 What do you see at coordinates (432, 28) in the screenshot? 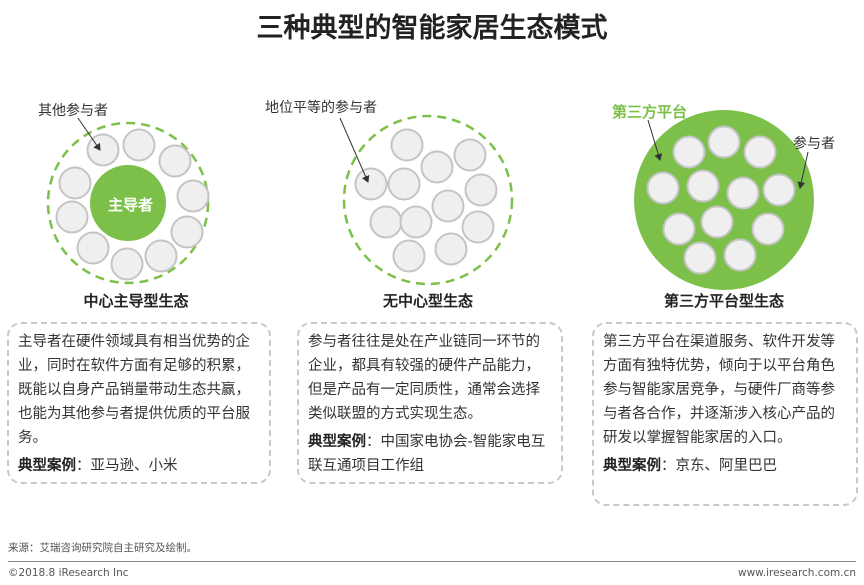
I see `page-title: 三种典型的智能家居生态模式` at bounding box center [432, 28].